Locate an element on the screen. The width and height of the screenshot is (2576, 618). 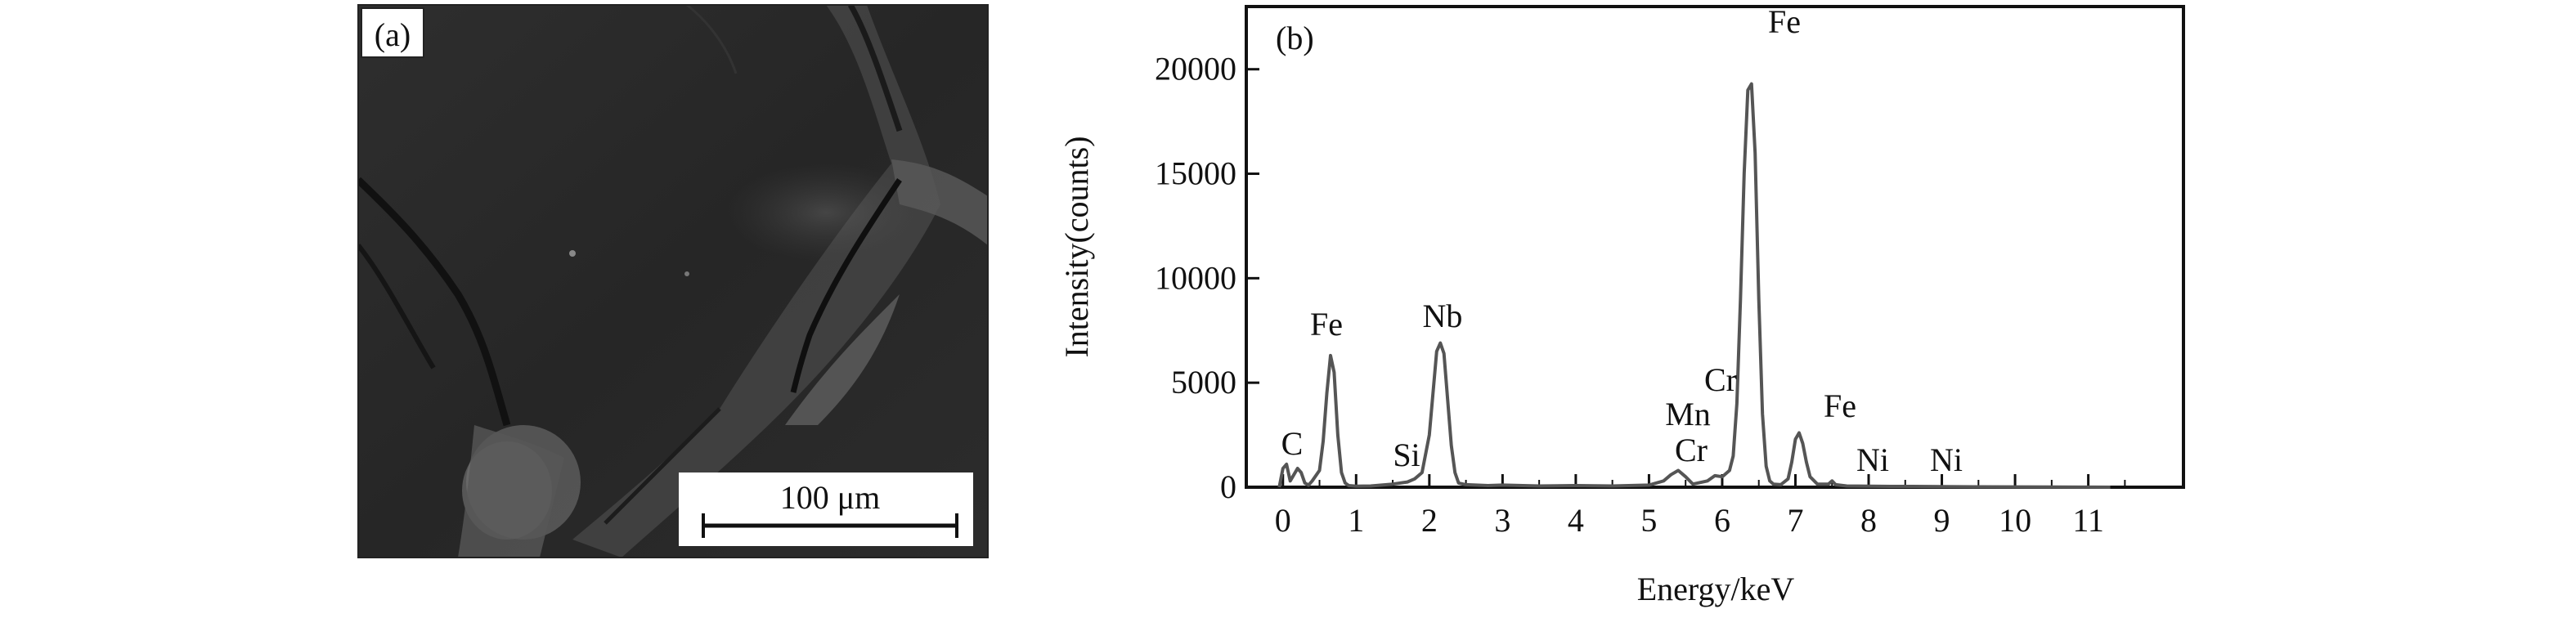
x-tick-label: 0 is located at coordinates (1283, 520).